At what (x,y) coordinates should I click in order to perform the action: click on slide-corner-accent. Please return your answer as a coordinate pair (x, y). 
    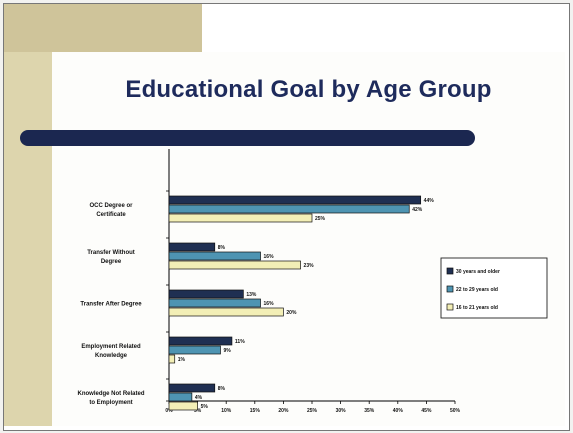
    Looking at the image, I should click on (103, 28).